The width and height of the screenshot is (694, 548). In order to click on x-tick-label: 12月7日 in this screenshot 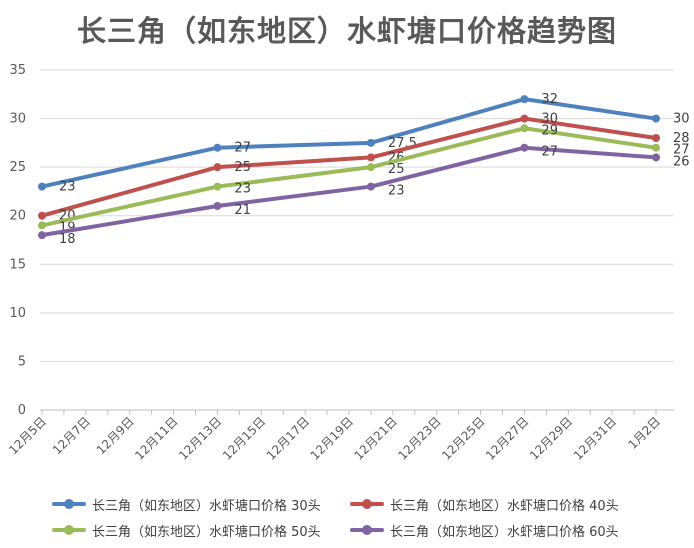, I will do `click(71, 435)`.